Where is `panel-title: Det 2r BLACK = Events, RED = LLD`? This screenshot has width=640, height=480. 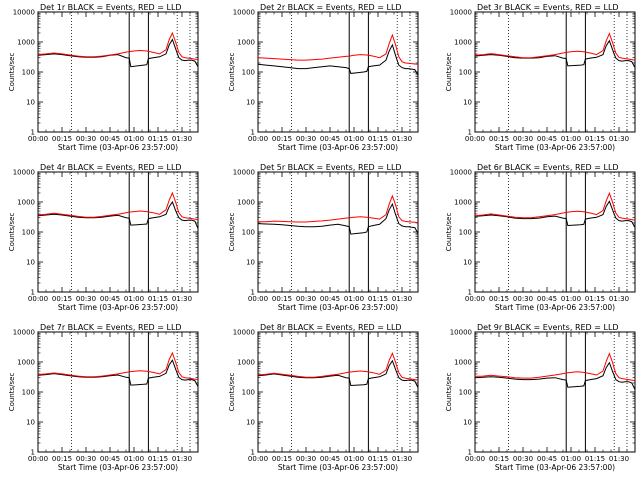 panel-title: Det 2r BLACK = Events, RED = LLD is located at coordinates (331, 7).